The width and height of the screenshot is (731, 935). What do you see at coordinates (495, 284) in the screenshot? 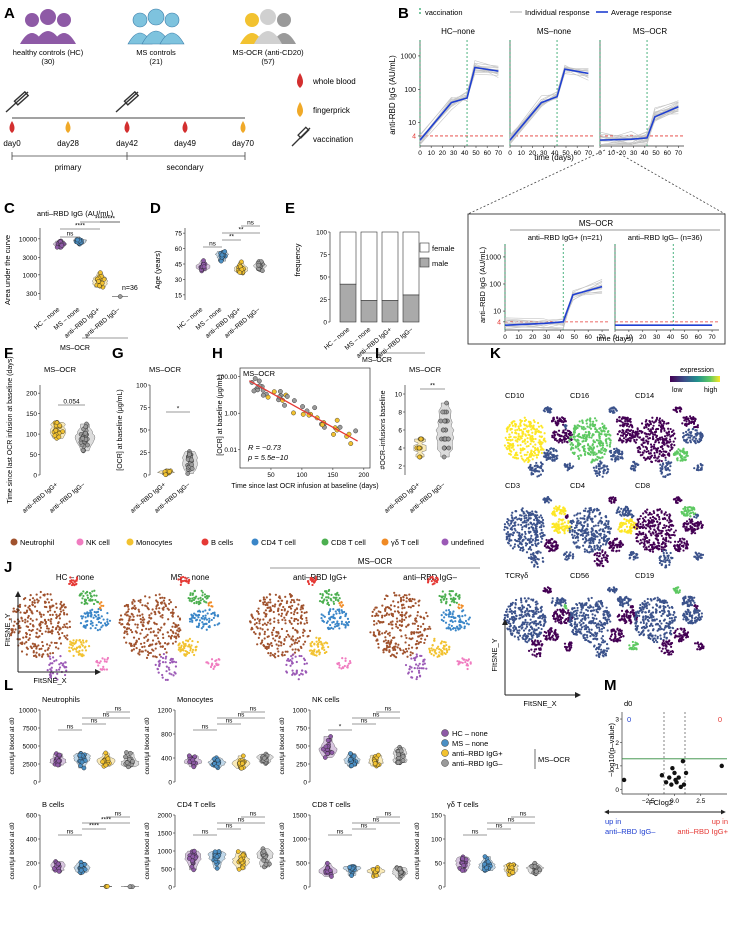
I see `y-tick-label: 100` at bounding box center [495, 284].